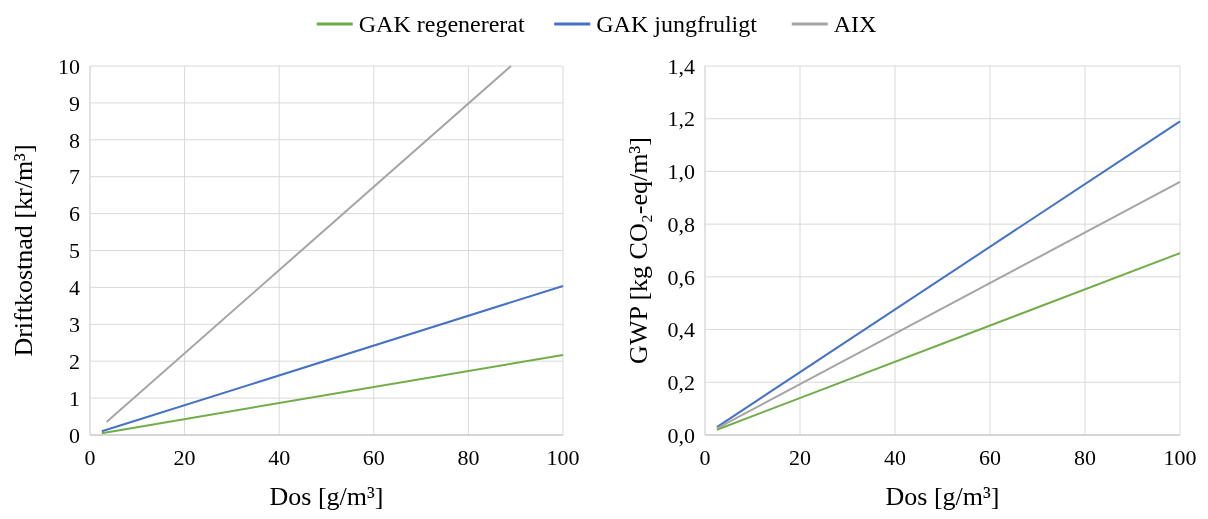 This screenshot has height=519, width=1208. I want to click on y-tick-label: 1,0, so click(681, 172).